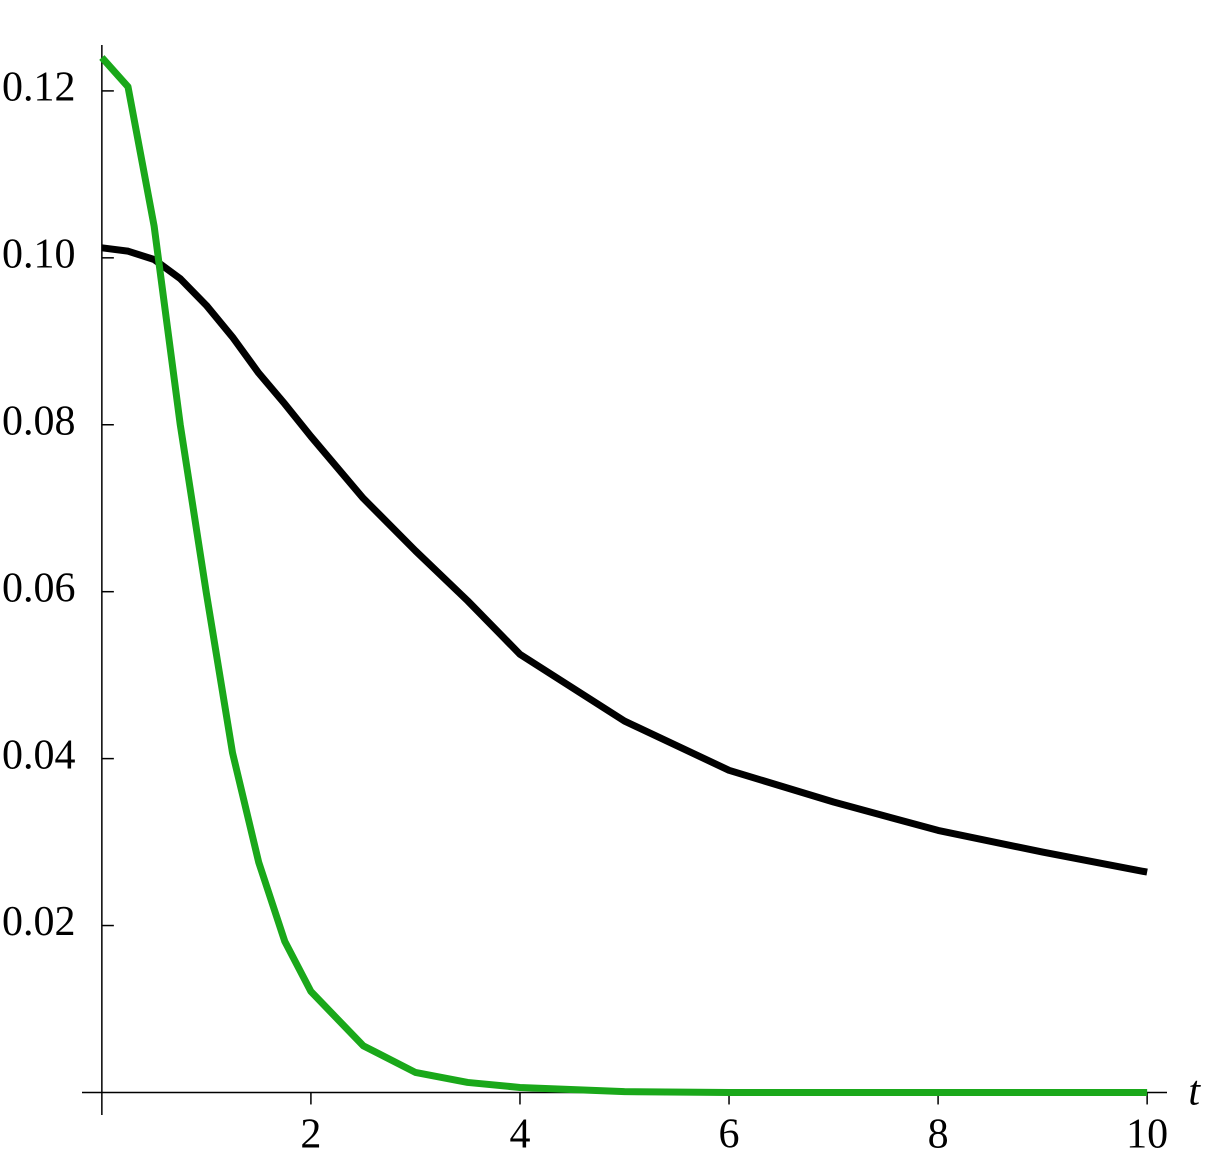  What do you see at coordinates (1194, 1092) in the screenshot?
I see `x-axis-label: t` at bounding box center [1194, 1092].